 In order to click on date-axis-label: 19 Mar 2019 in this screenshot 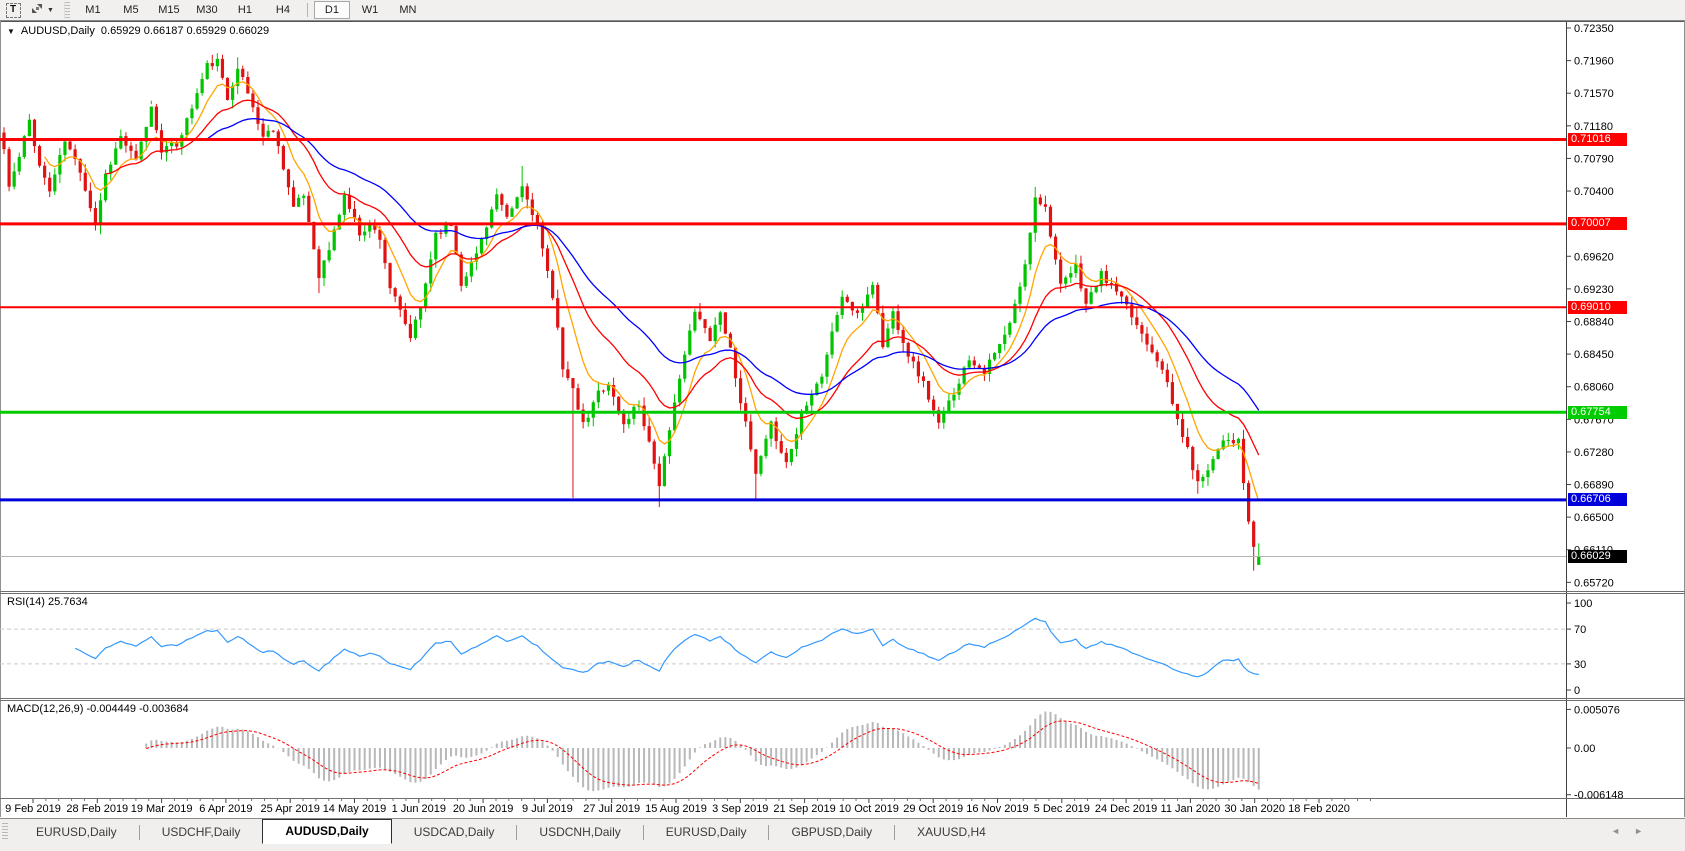, I will do `click(162, 809)`.